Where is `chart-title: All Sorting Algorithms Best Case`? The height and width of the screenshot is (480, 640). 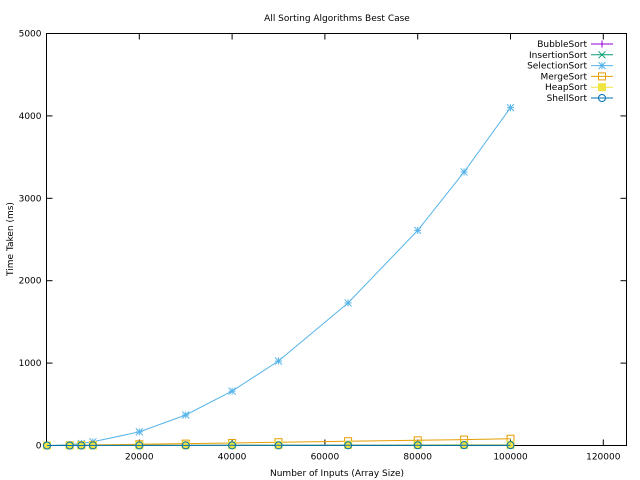
chart-title: All Sorting Algorithms Best Case is located at coordinates (337, 19).